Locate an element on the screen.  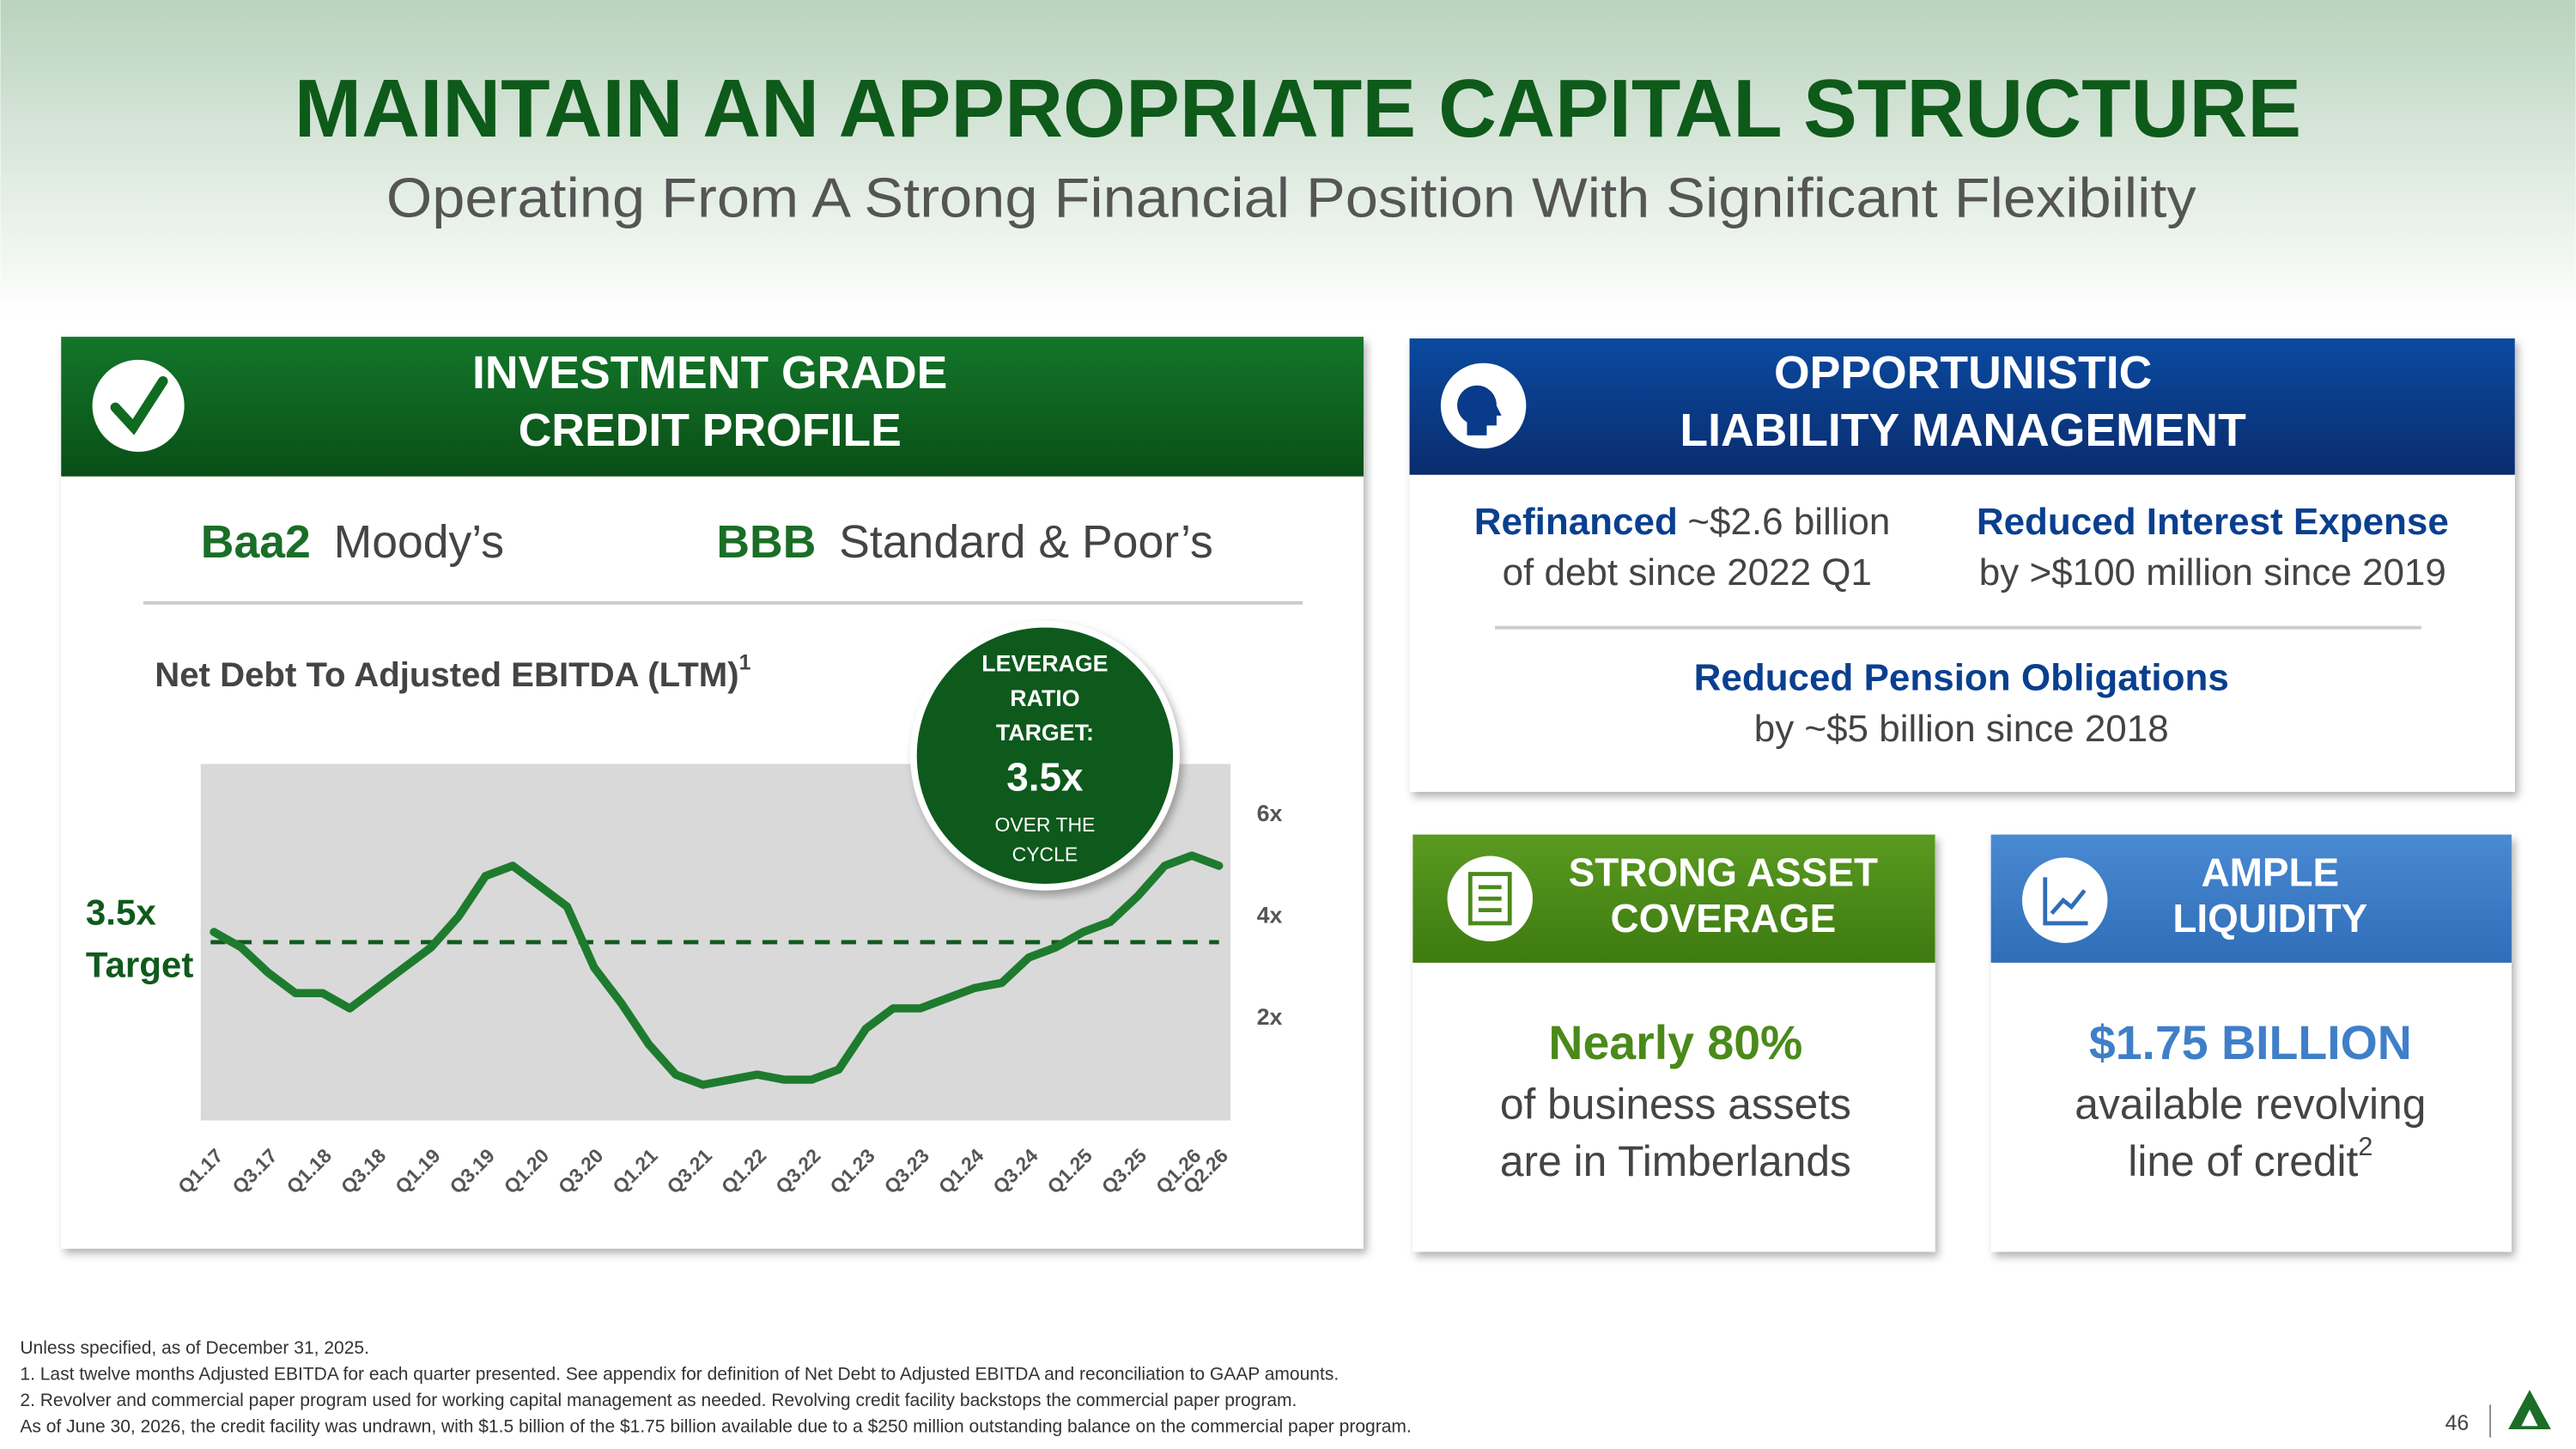
y-tick-label: 2x is located at coordinates (1270, 1017).